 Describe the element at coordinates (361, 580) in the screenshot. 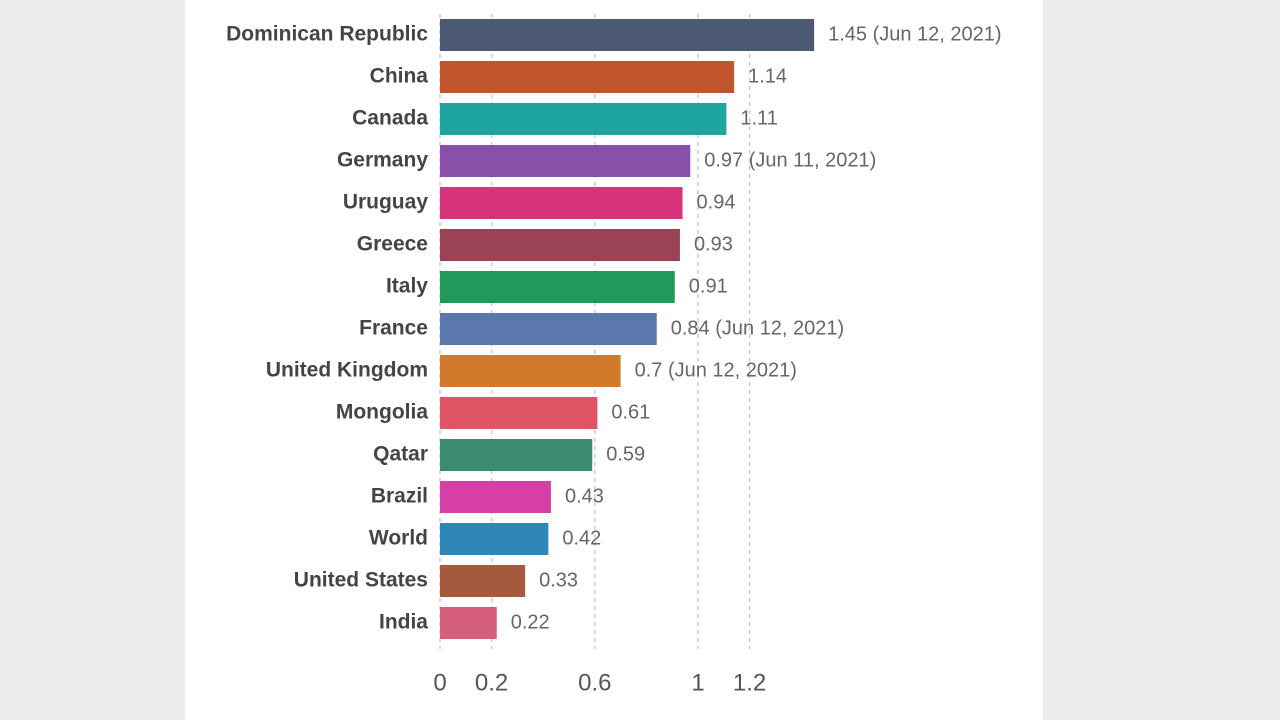

I see `category-label: United States` at that location.